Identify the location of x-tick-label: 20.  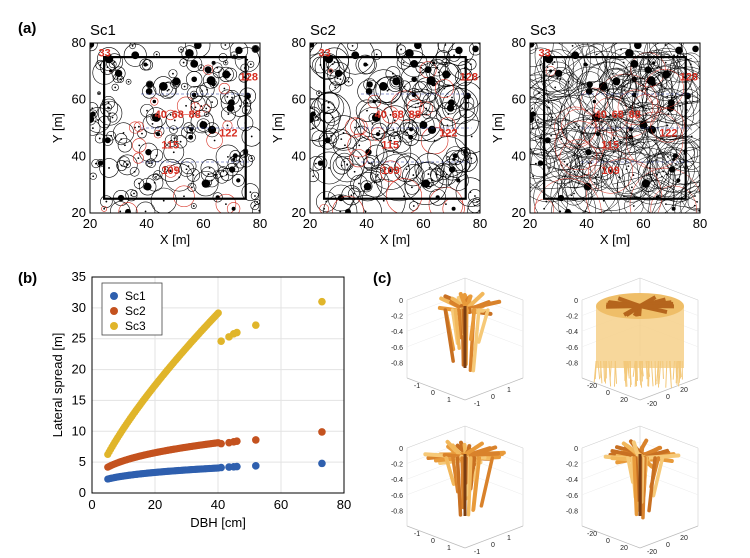
(155, 504).